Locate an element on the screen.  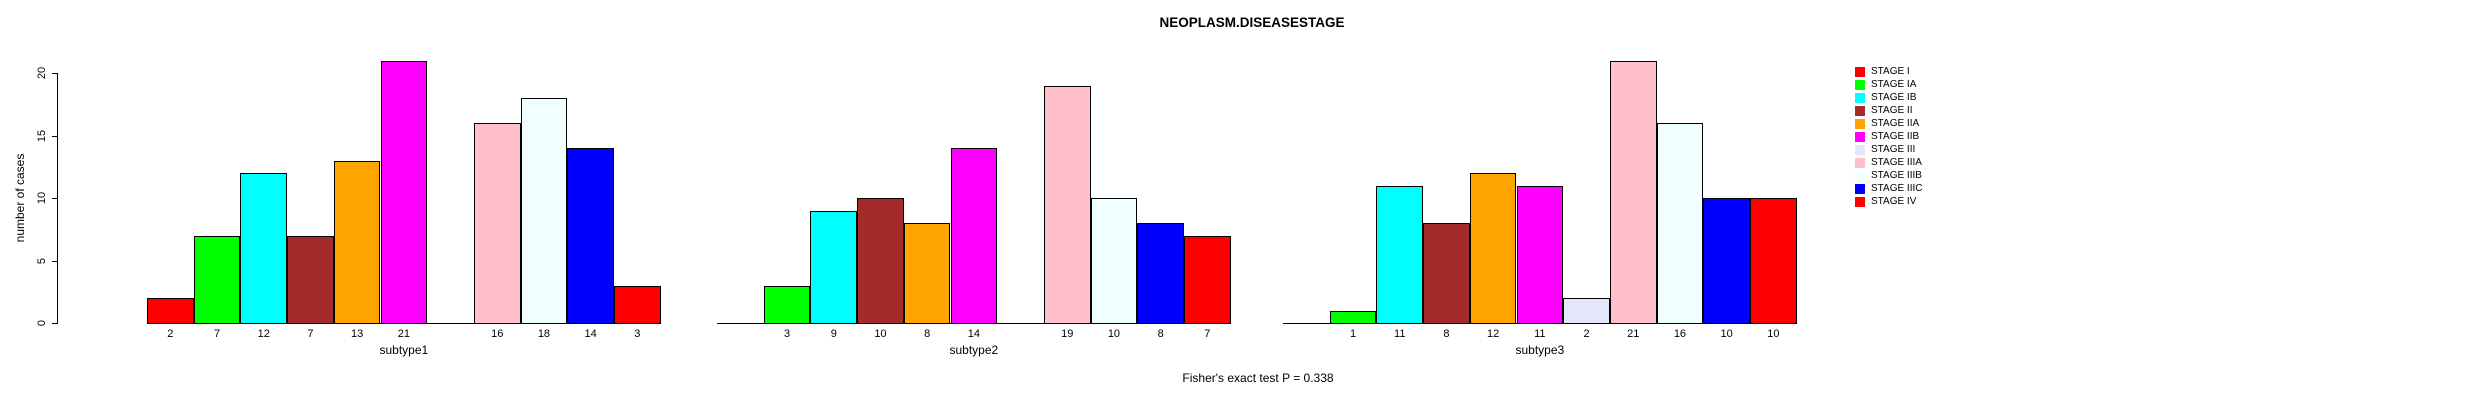
legend-row: STAGE IIIA is located at coordinates (1889, 162).